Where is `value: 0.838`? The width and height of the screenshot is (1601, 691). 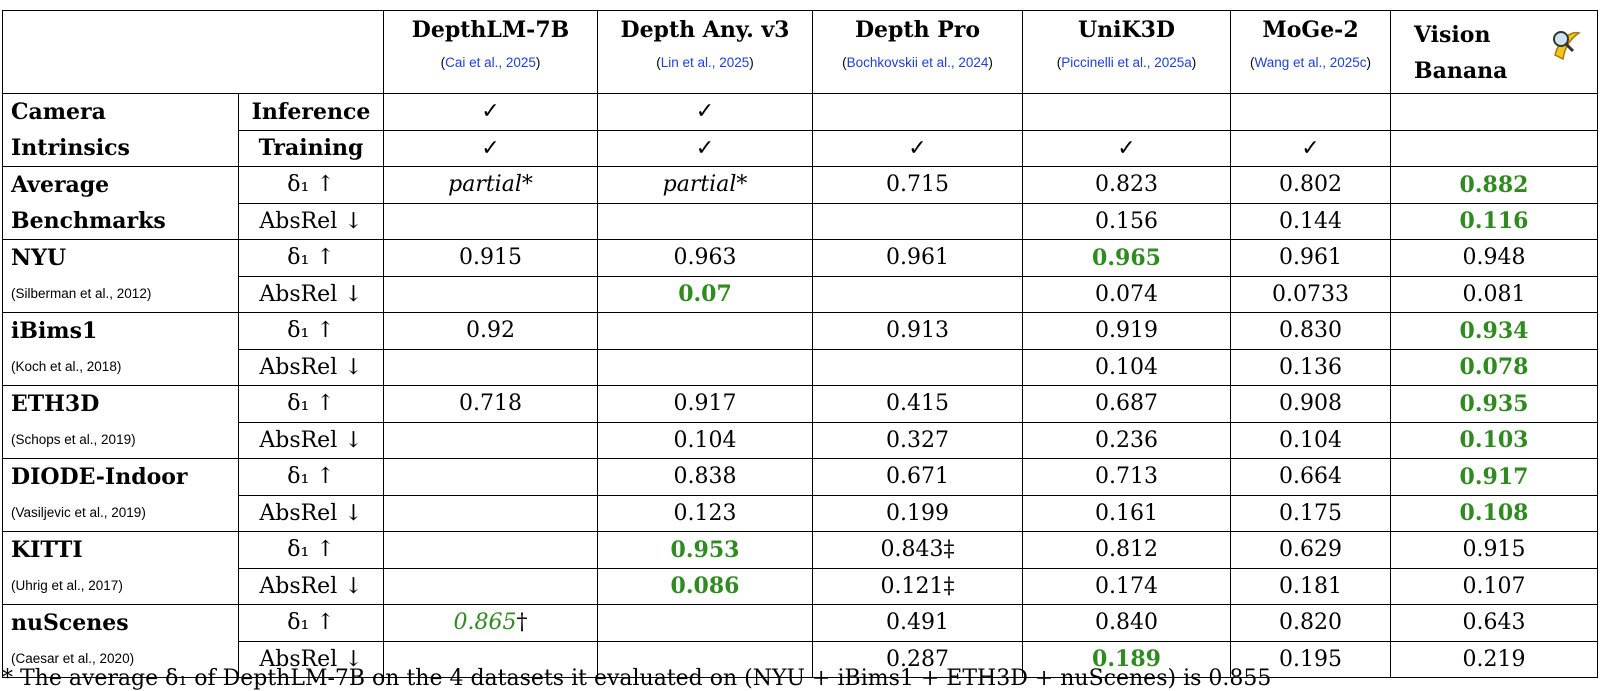
value: 0.838 is located at coordinates (705, 477).